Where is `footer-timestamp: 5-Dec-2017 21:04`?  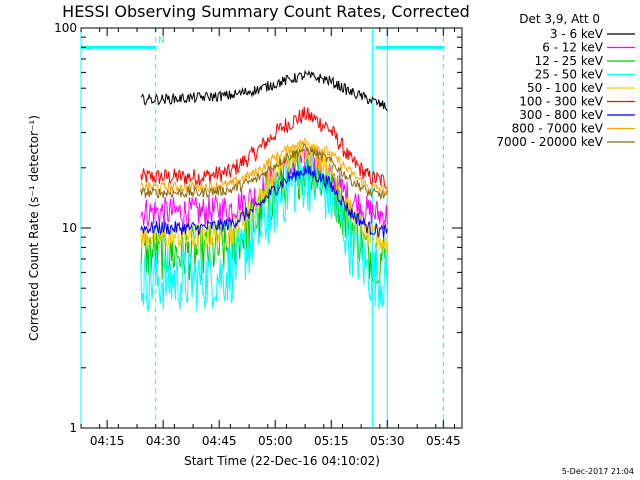
footer-timestamp: 5-Dec-2017 21:04 is located at coordinates (598, 471).